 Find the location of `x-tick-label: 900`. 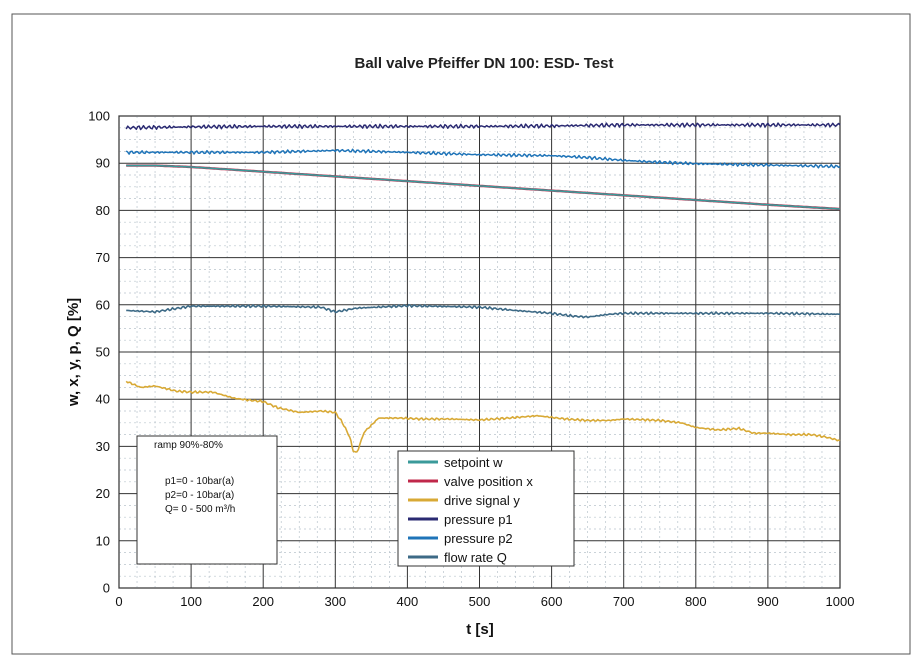

x-tick-label: 900 is located at coordinates (768, 601).